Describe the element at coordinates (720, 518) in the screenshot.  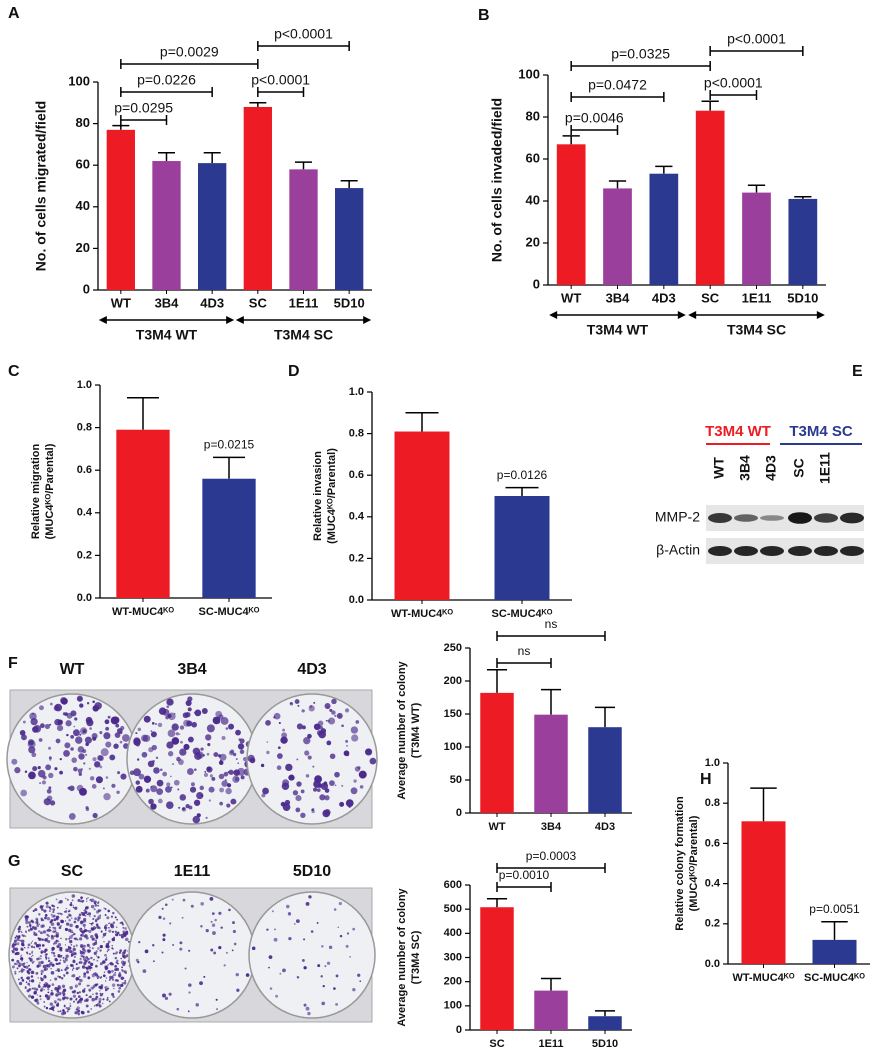
I see `blot-band` at that location.